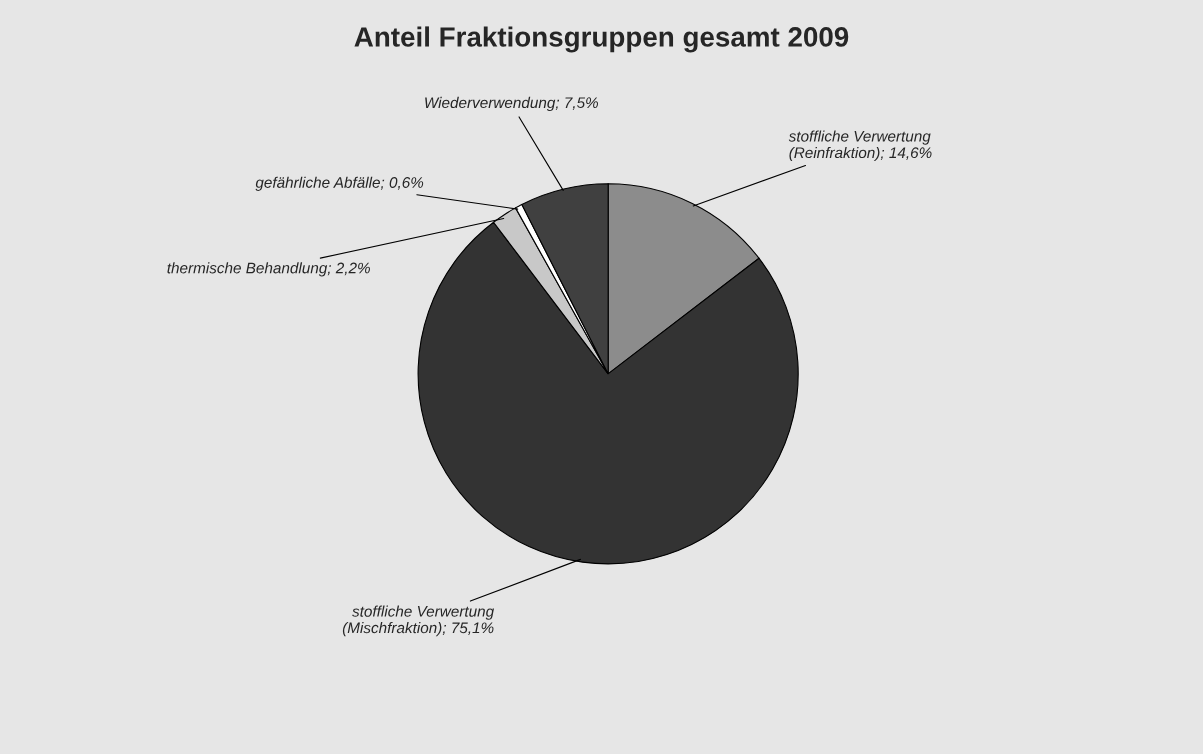 This screenshot has width=1203, height=754. What do you see at coordinates (339, 183) in the screenshot?
I see `slice-label: gefährliche Abfälle; 0,6%` at bounding box center [339, 183].